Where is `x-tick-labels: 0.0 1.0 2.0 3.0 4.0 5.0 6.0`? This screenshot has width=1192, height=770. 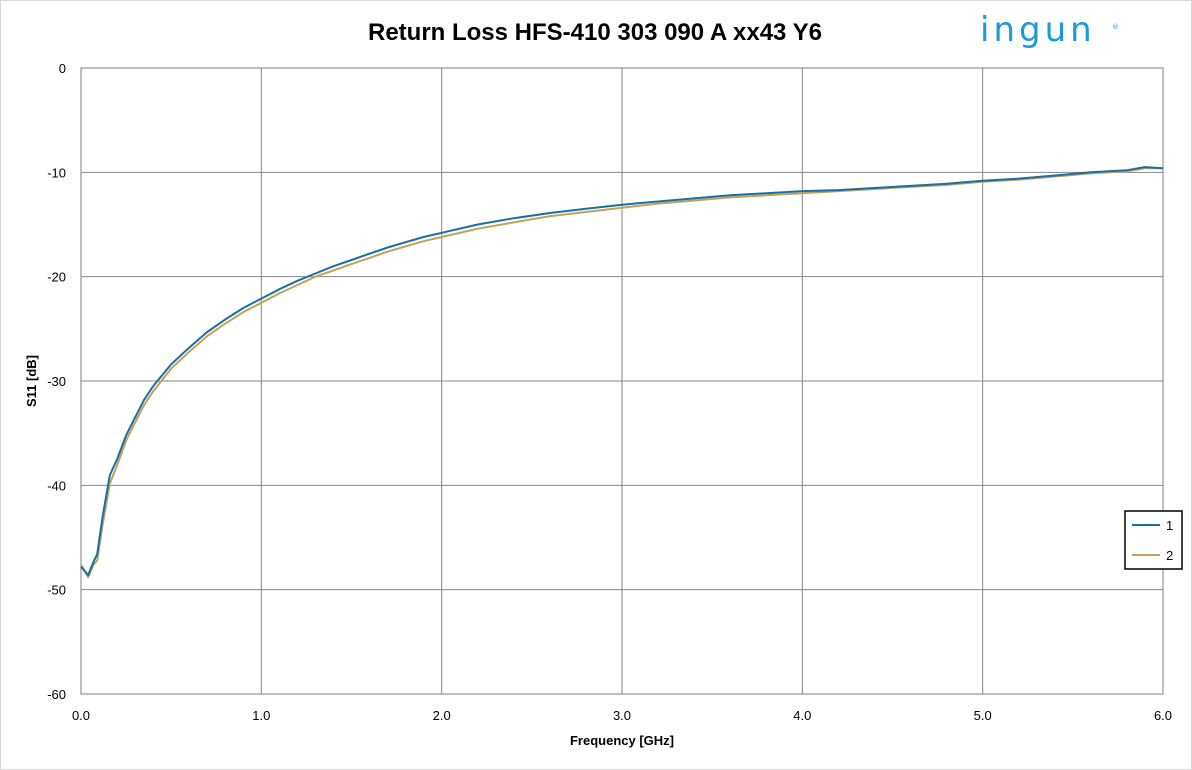
x-tick-labels: 0.0 1.0 2.0 3.0 4.0 5.0 6.0 is located at coordinates (622, 715).